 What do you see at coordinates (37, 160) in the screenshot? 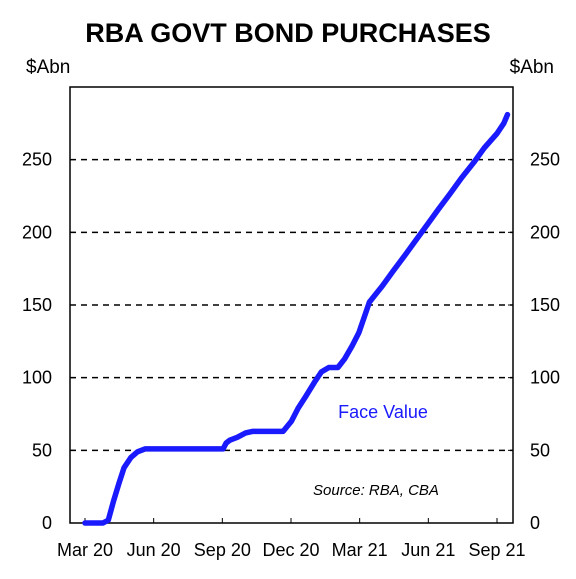
I see `y-tick-label-left-250: 250` at bounding box center [37, 160].